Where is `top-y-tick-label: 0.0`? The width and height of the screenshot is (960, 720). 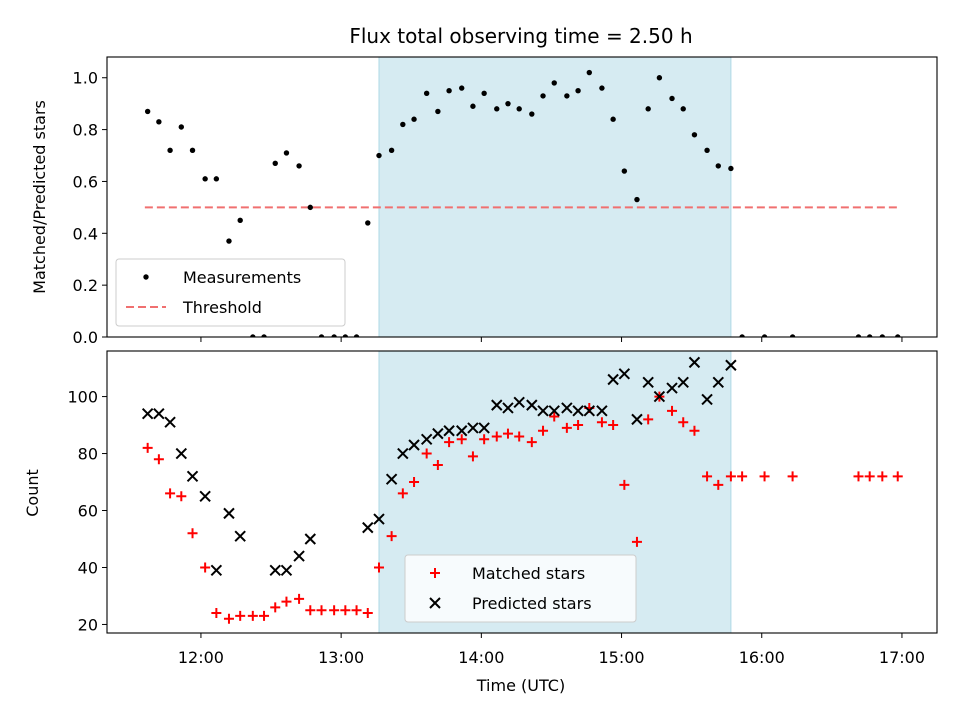 top-y-tick-label: 0.0 is located at coordinates (85, 337).